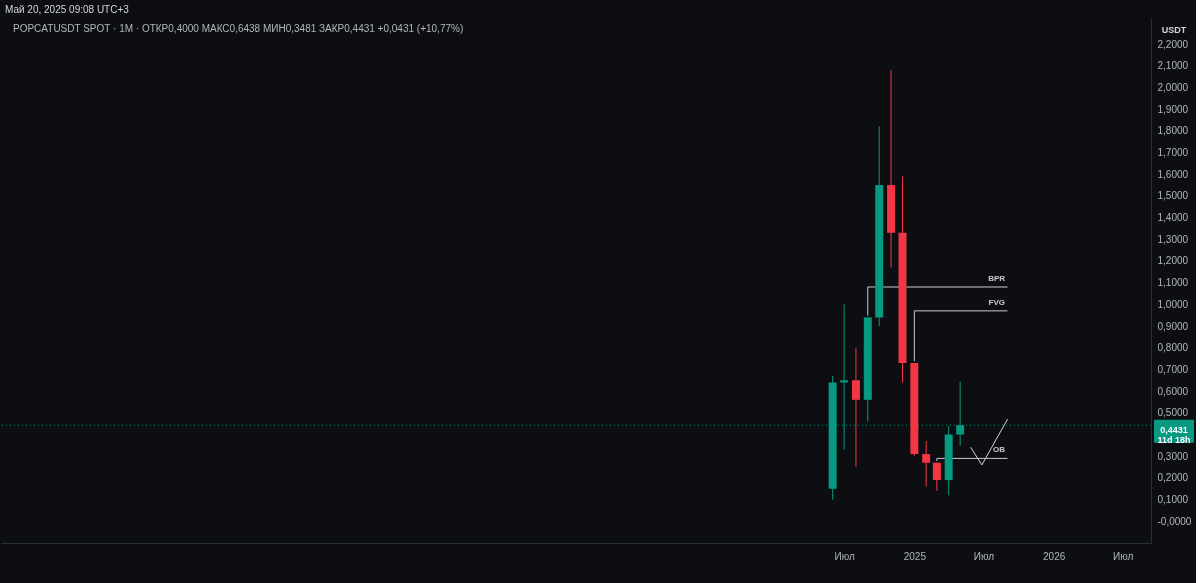 This screenshot has height=583, width=1200. What do you see at coordinates (1173, 196) in the screenshot?
I see `y-tick-label: 1,5000` at bounding box center [1173, 196].